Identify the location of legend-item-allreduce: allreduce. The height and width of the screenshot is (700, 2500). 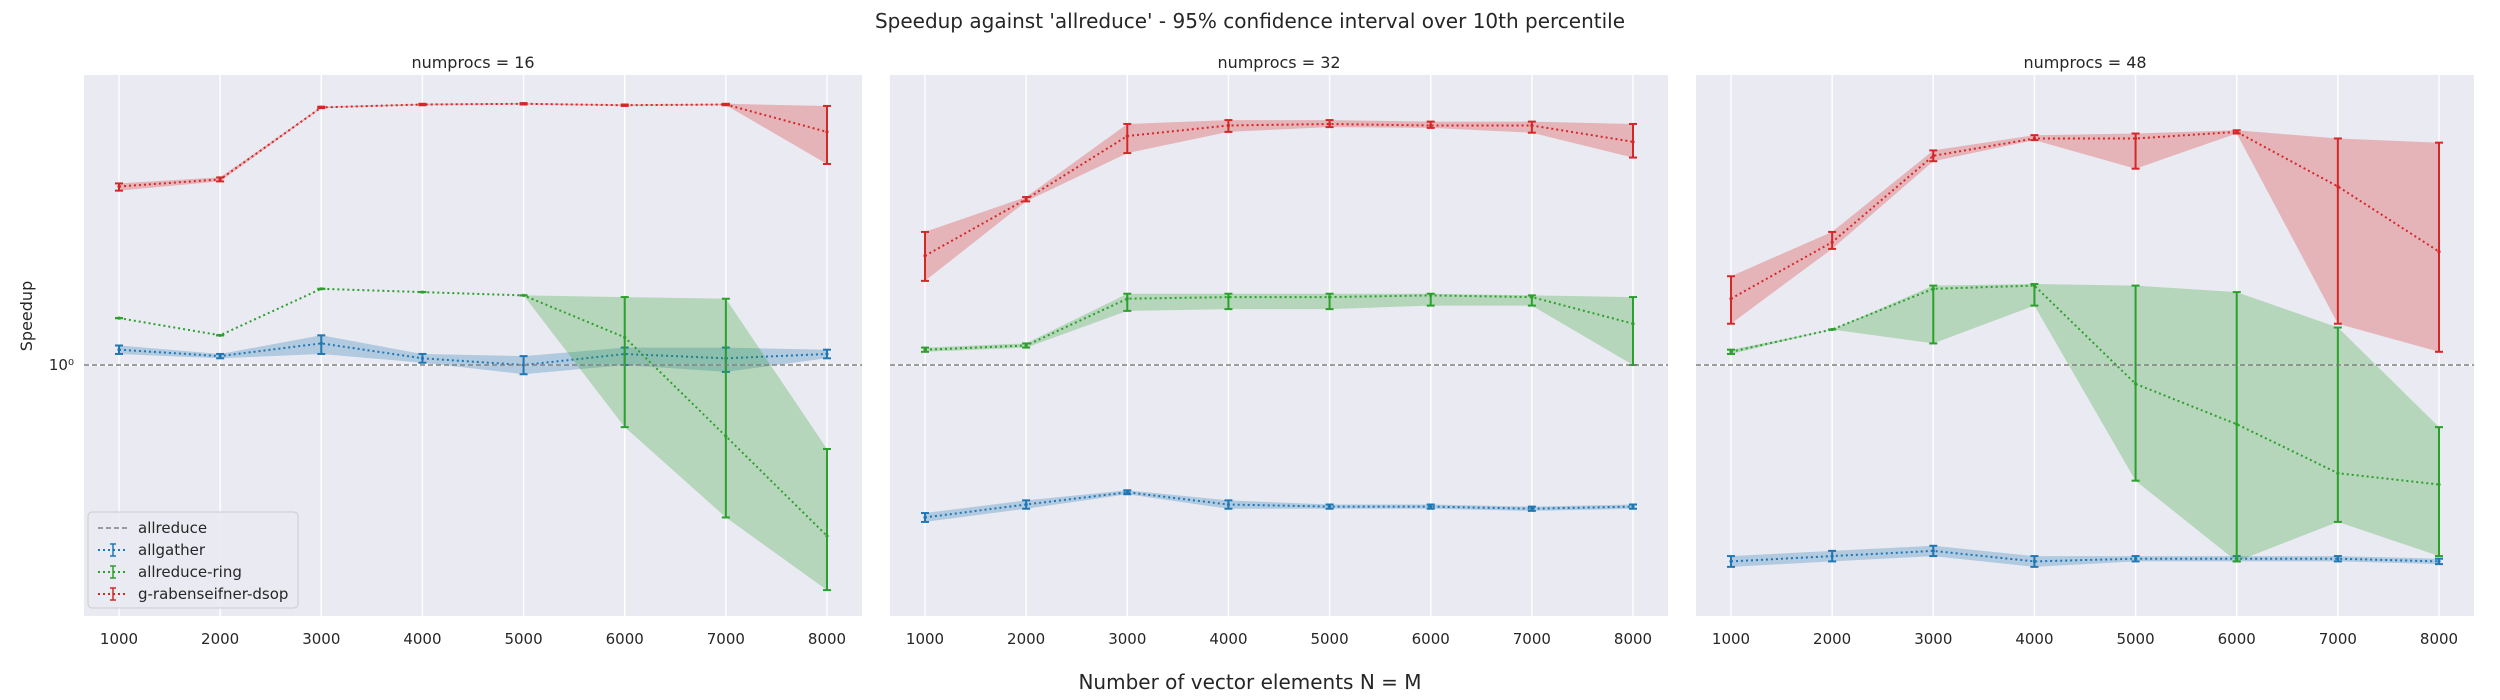
(152, 528).